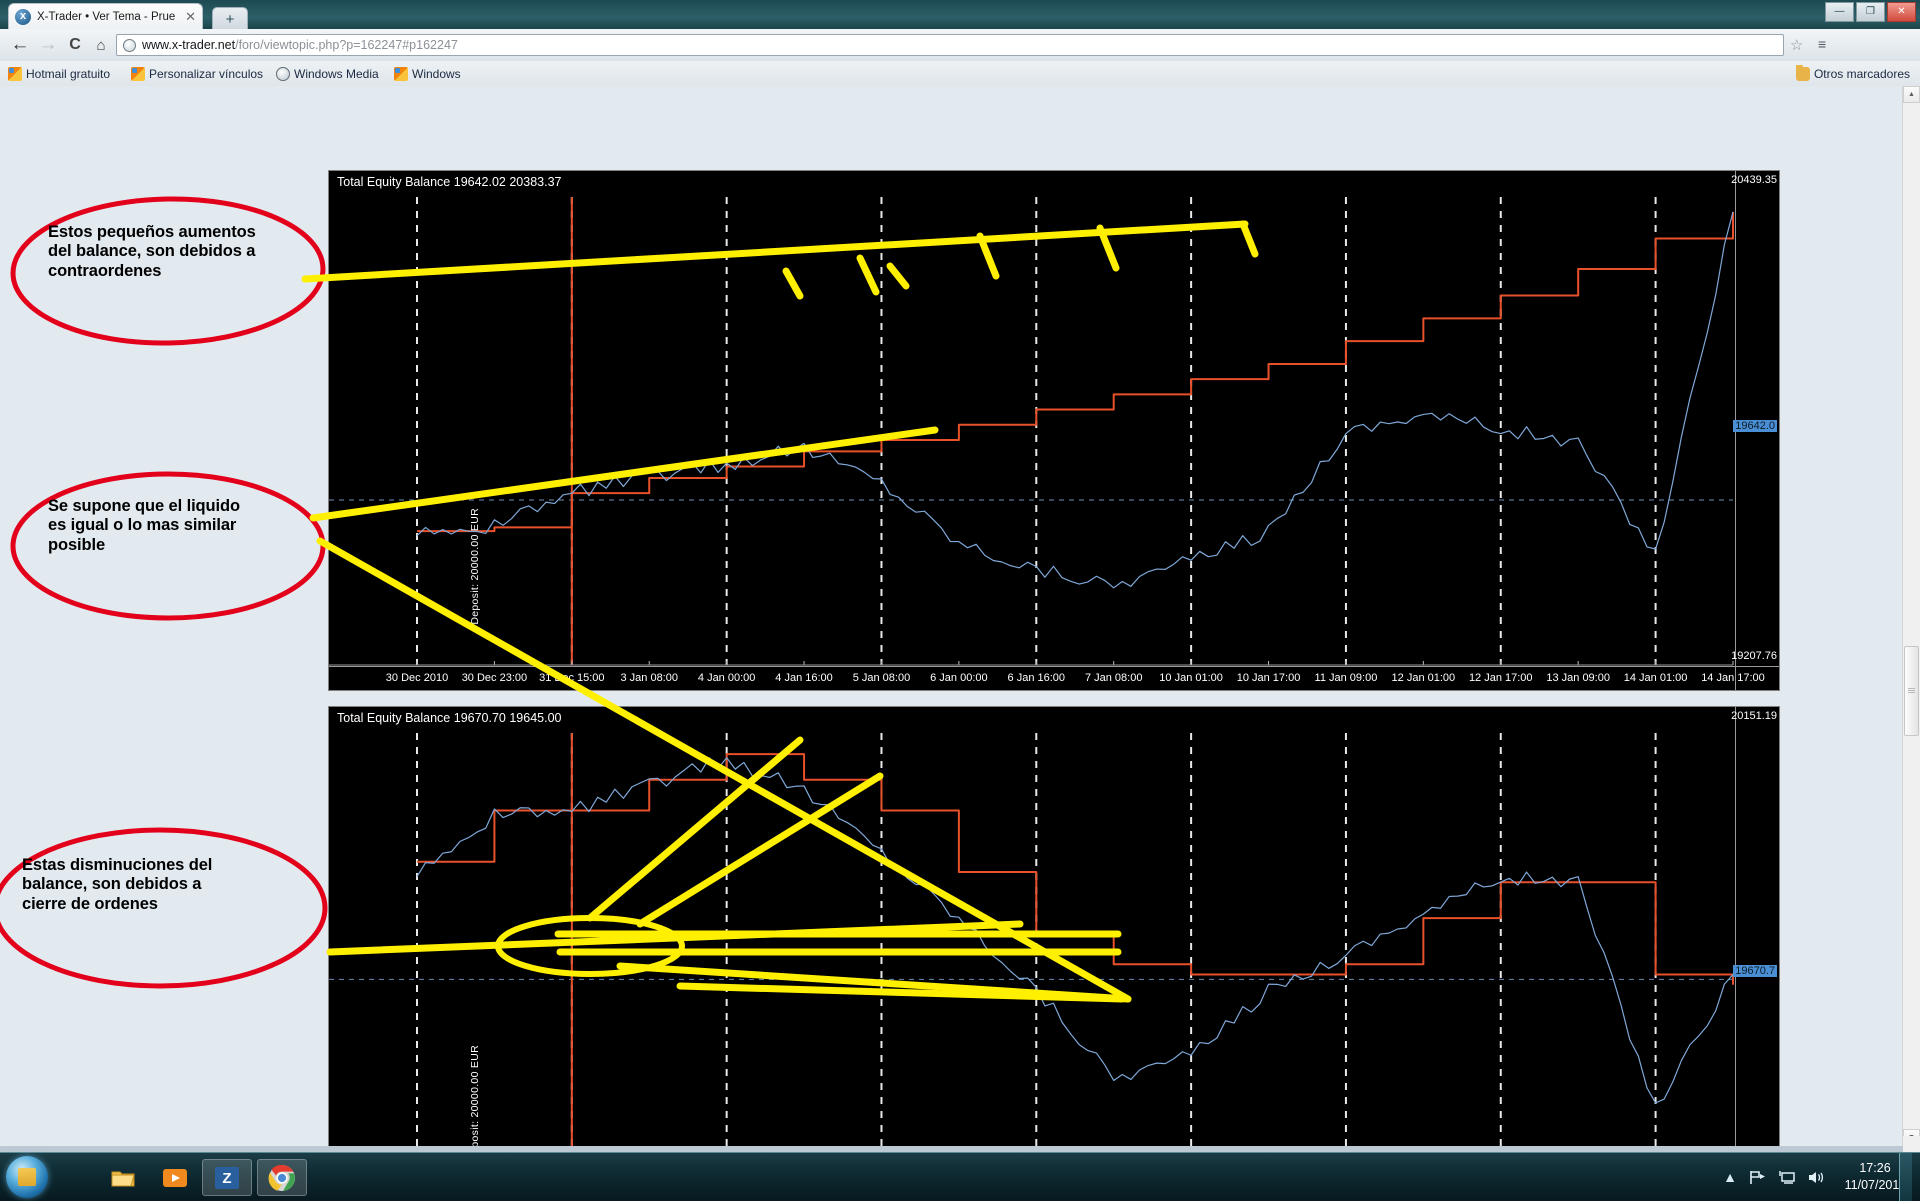  What do you see at coordinates (1911, 1144) in the screenshot?
I see `scrollbar-corner` at bounding box center [1911, 1144].